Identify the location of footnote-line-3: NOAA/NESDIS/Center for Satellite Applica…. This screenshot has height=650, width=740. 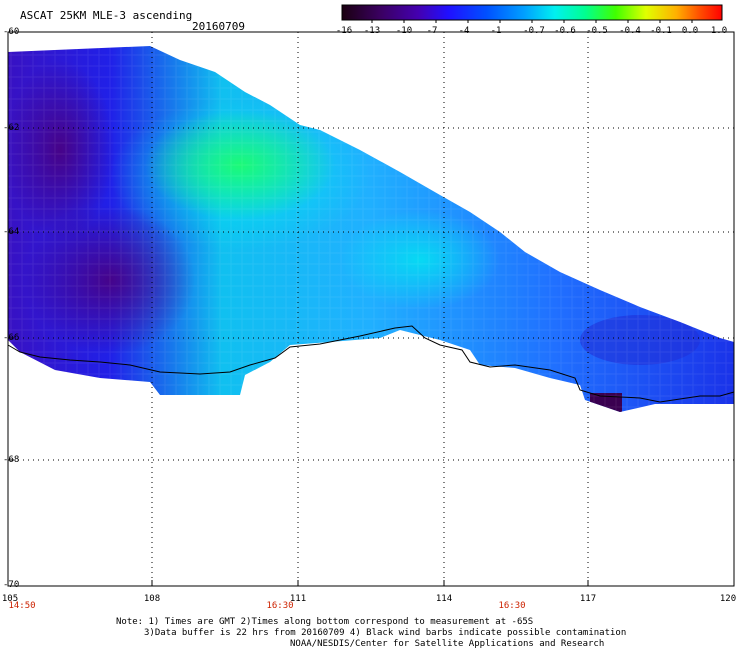
(447, 644).